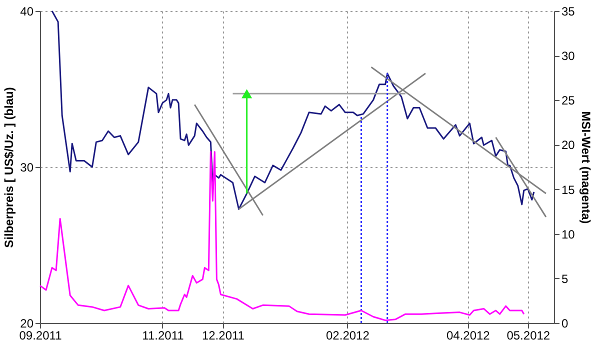 This screenshot has width=600, height=345. What do you see at coordinates (27, 323) in the screenshot?
I see `y-tick-label: 20` at bounding box center [27, 323].